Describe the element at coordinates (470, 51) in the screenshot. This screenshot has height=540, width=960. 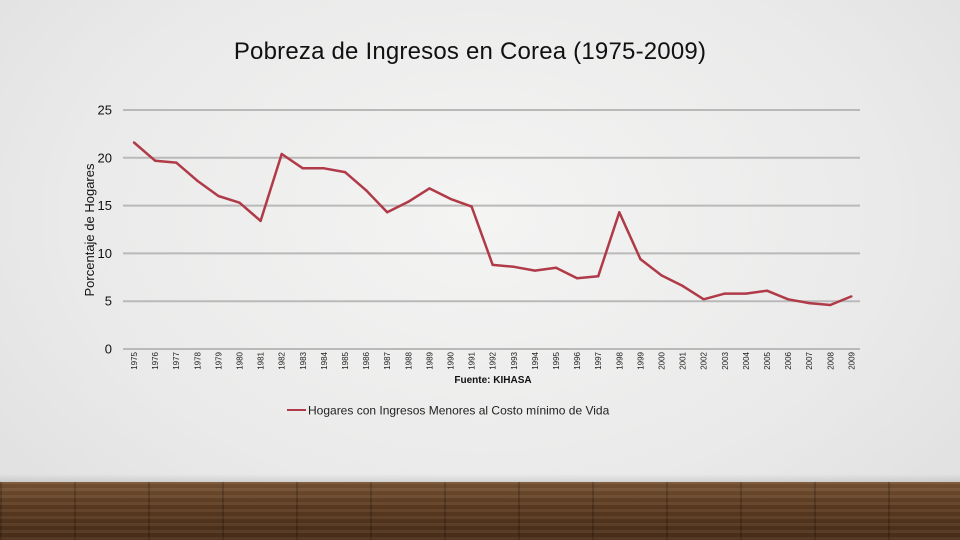
I see `chart-title: Pobreza de Ingresos en Corea (1975-2009)` at that location.